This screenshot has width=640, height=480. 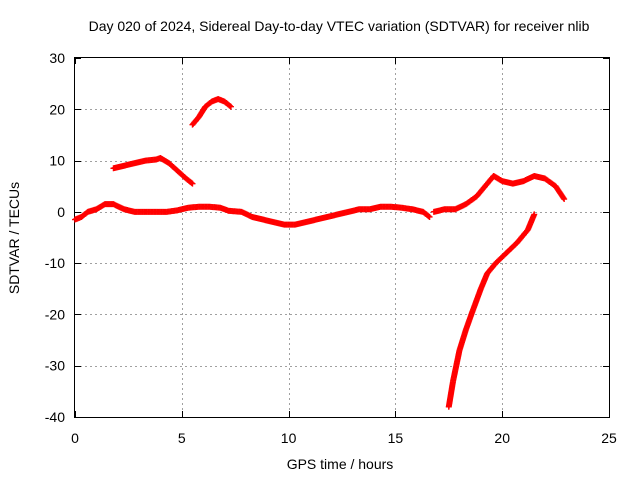 I want to click on x-tick-label: 25, so click(x=609, y=438).